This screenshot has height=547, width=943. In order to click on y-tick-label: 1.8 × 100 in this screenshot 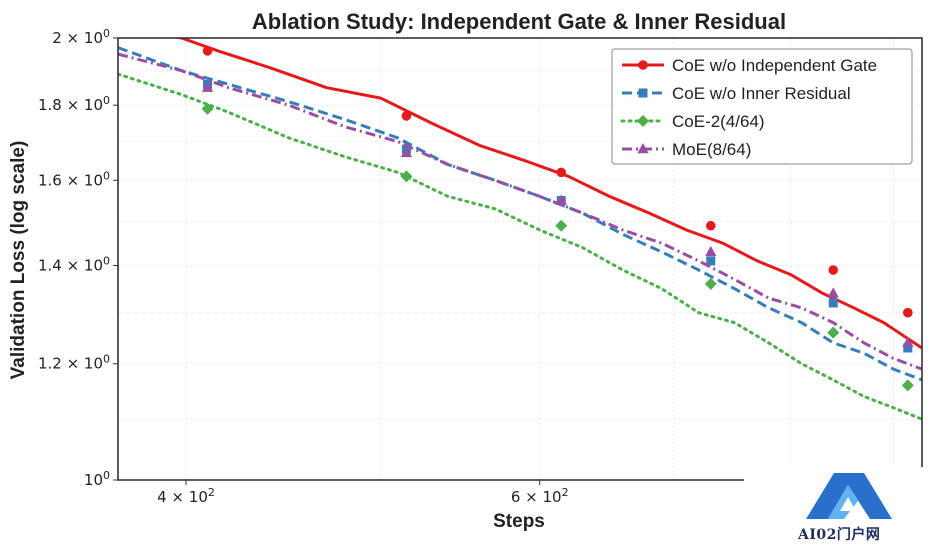, I will do `click(74, 104)`.